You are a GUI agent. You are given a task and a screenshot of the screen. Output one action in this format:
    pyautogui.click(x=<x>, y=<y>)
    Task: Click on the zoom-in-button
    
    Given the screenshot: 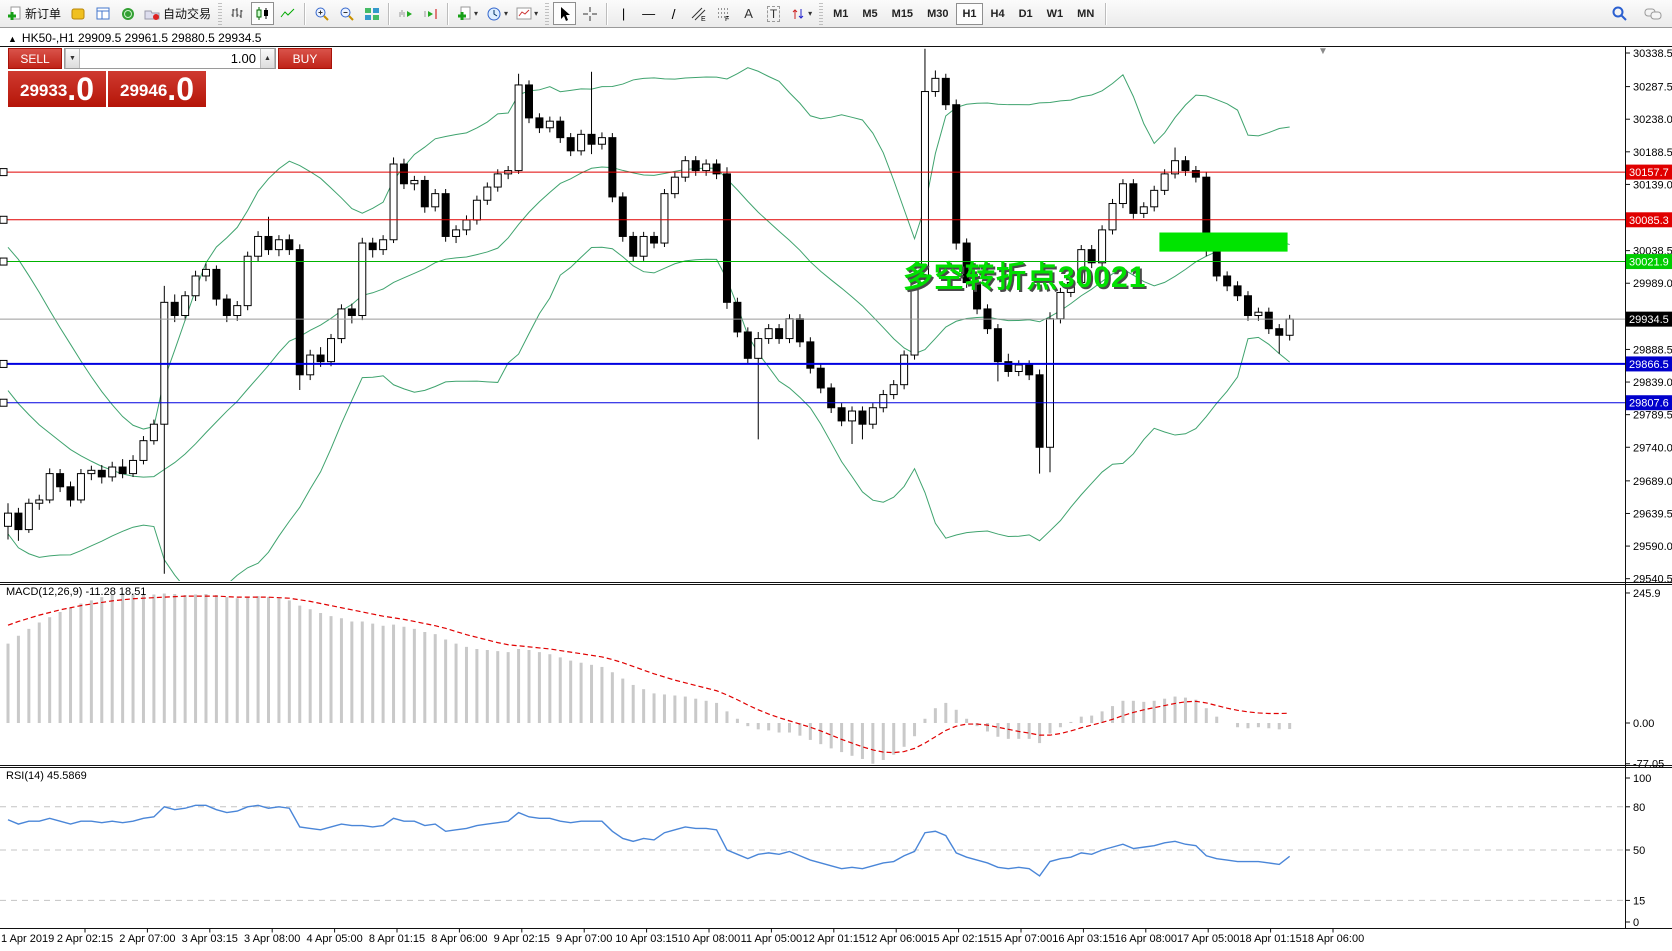 What is the action you would take?
    pyautogui.click(x=321, y=13)
    